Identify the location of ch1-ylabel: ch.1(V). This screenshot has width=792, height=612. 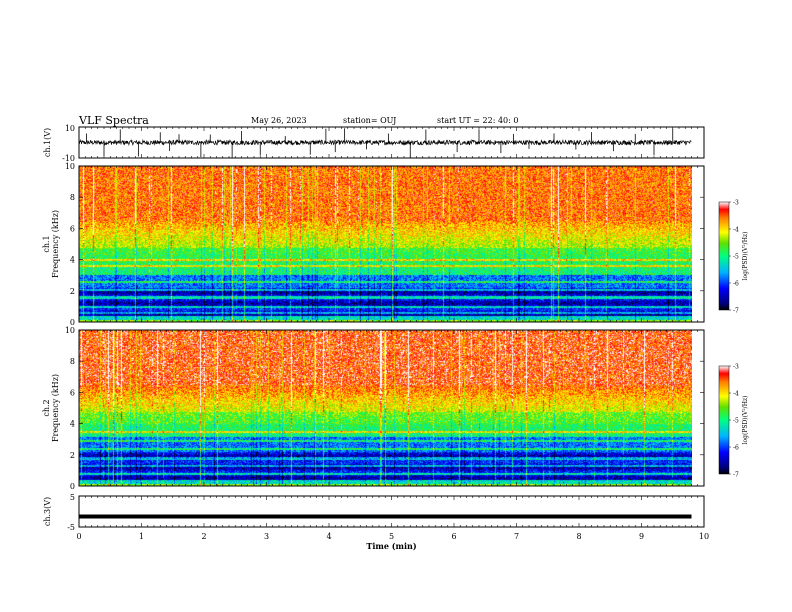
(47, 142).